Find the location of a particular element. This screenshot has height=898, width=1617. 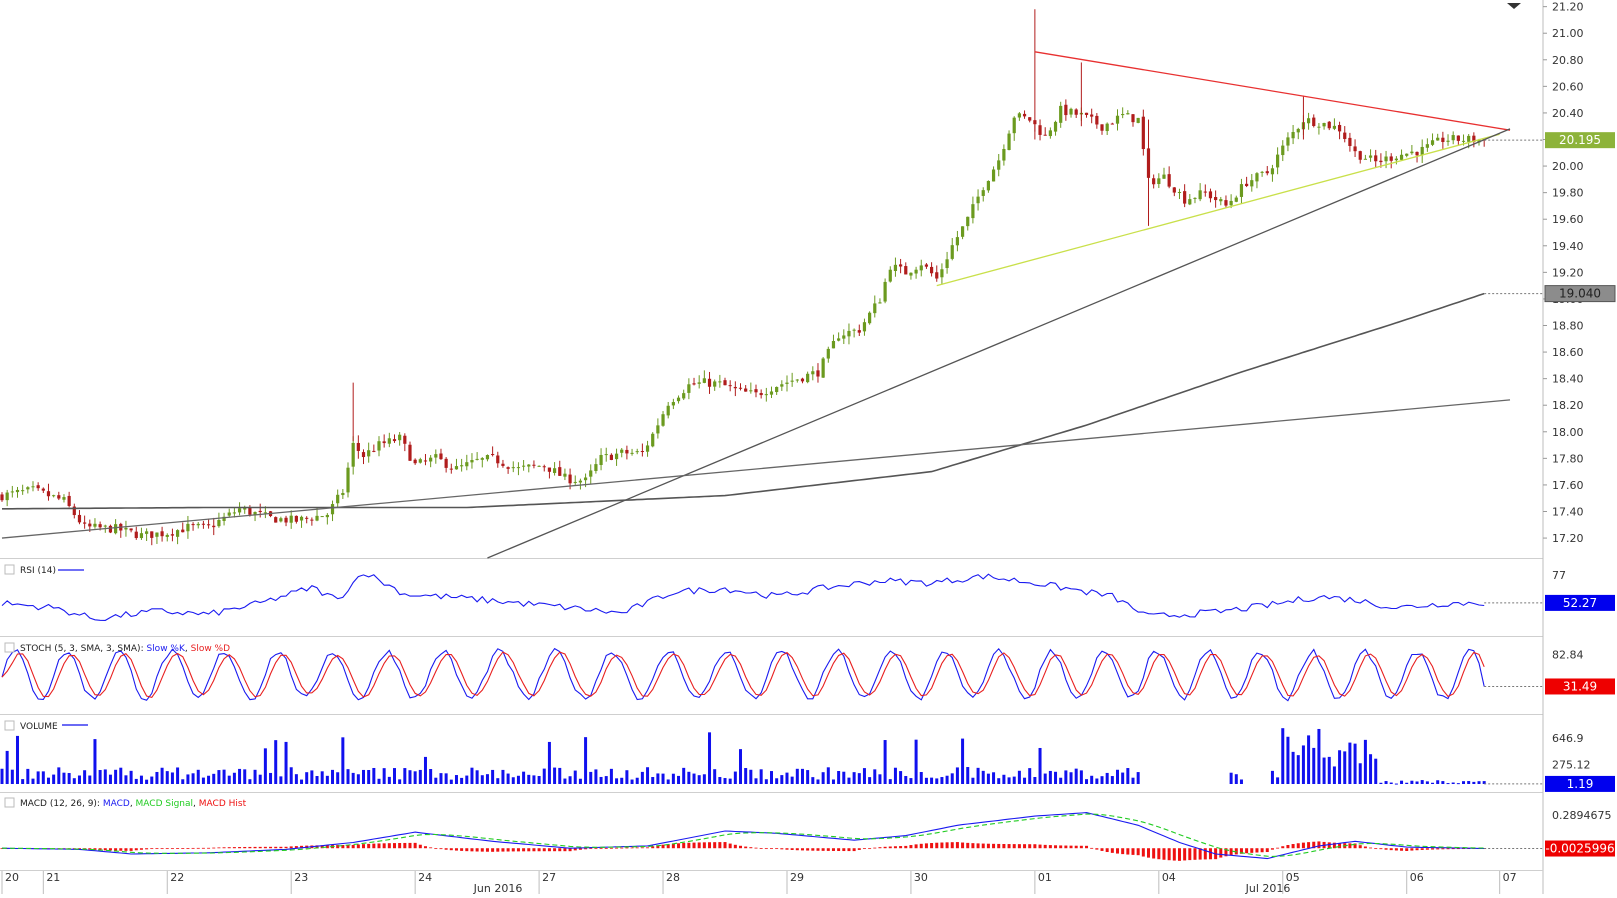

last-price-label: 20.195 is located at coordinates (1580, 140).